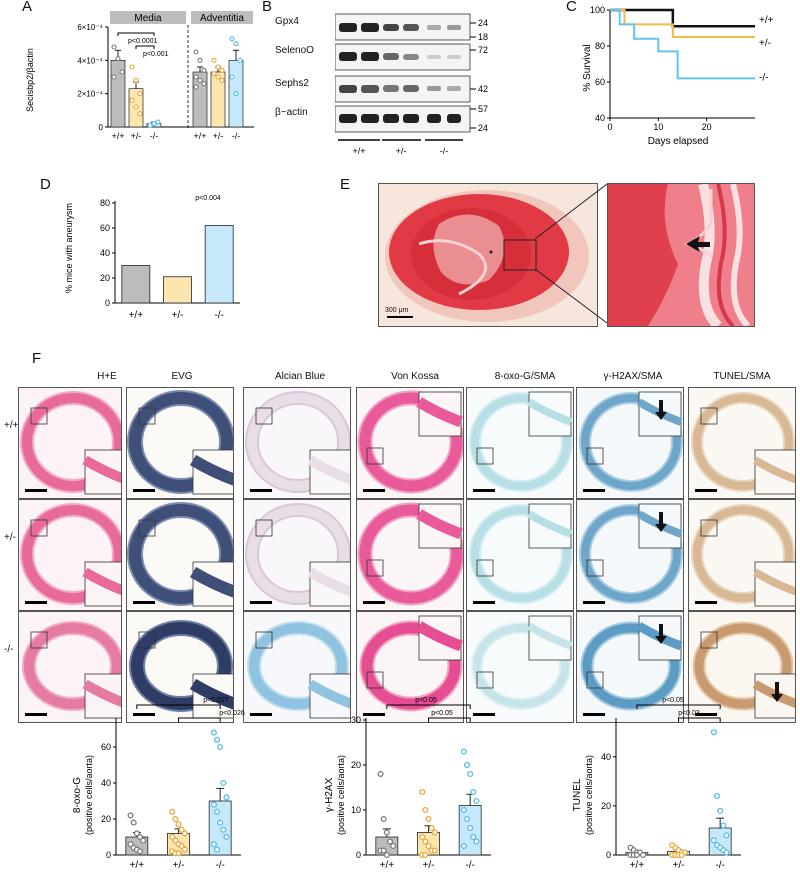 Image resolution: width=800 pixels, height=882 pixels. I want to click on panel-g-p2: p<0.026, so click(232, 713).